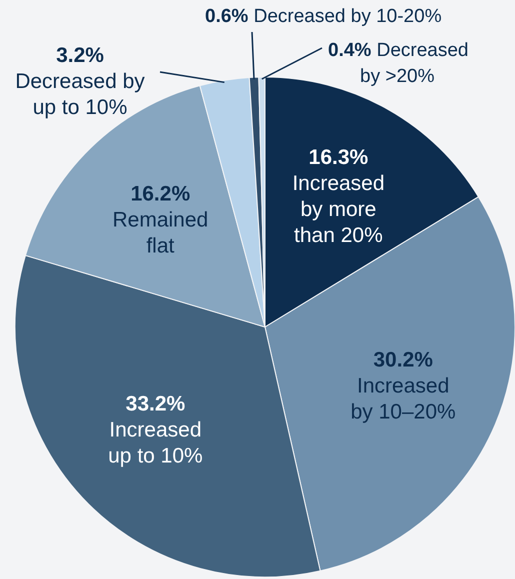  Describe the element at coordinates (338, 158) in the screenshot. I see `data-label: 16.3%` at that location.